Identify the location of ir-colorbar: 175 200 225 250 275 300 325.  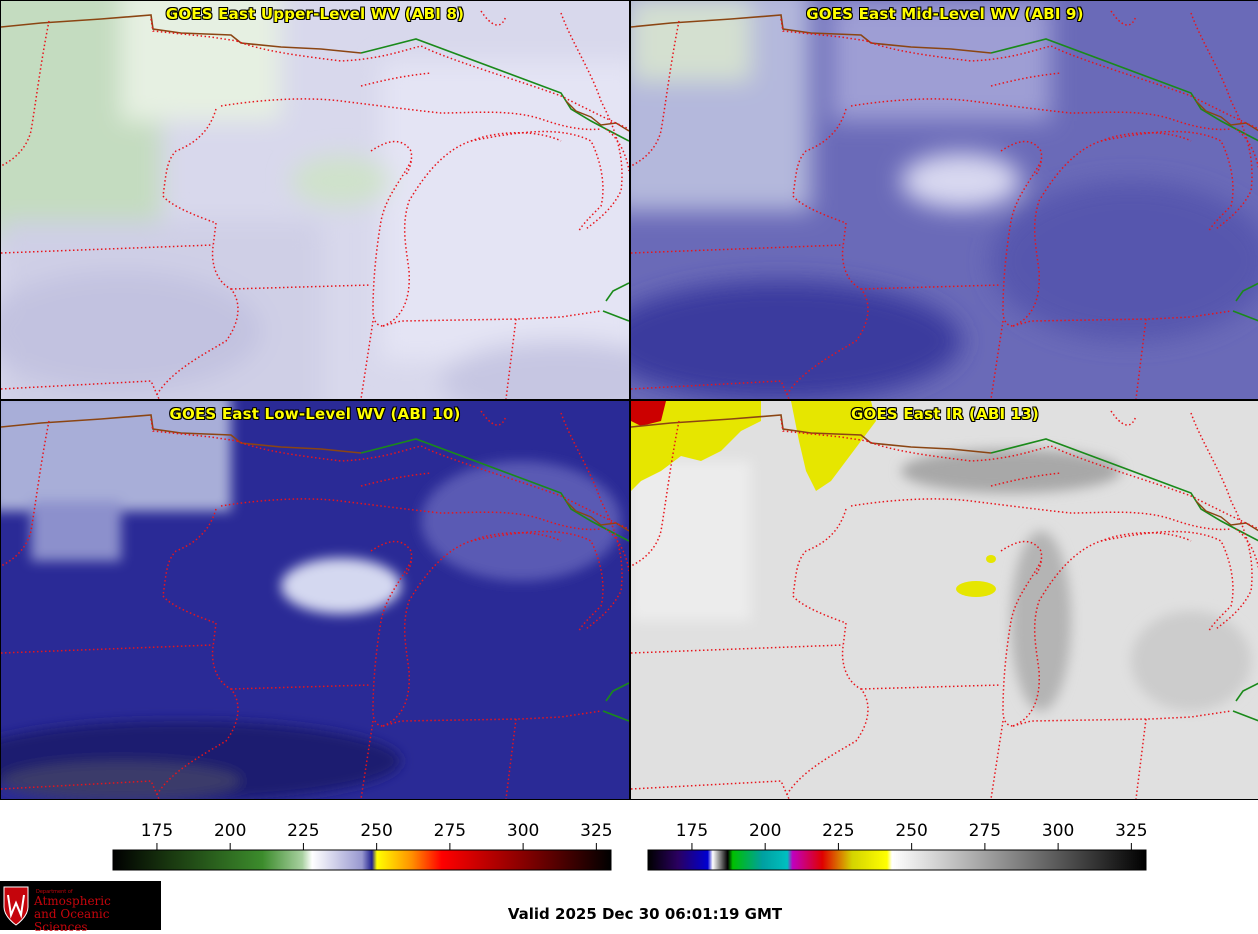
(900, 840).